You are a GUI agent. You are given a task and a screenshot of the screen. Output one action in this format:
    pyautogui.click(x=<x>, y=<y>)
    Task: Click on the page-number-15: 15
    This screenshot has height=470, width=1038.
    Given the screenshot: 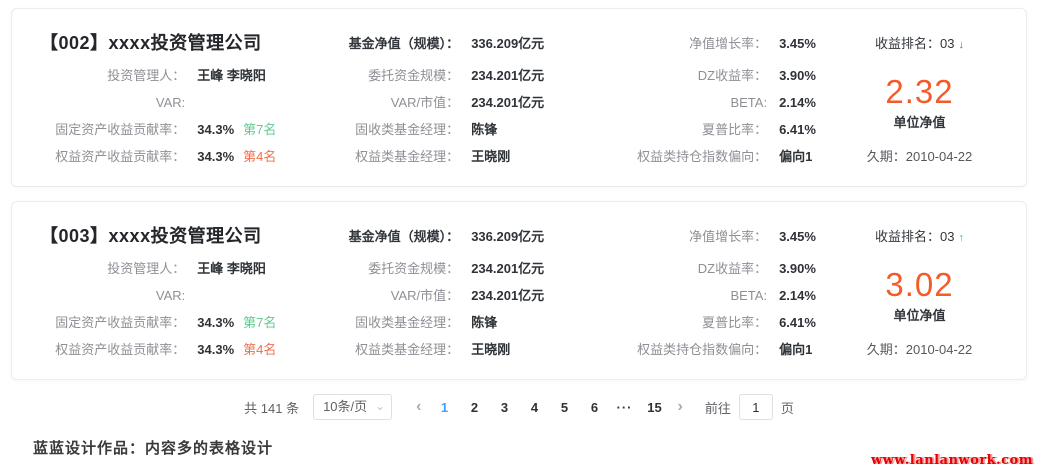 What is the action you would take?
    pyautogui.click(x=654, y=407)
    